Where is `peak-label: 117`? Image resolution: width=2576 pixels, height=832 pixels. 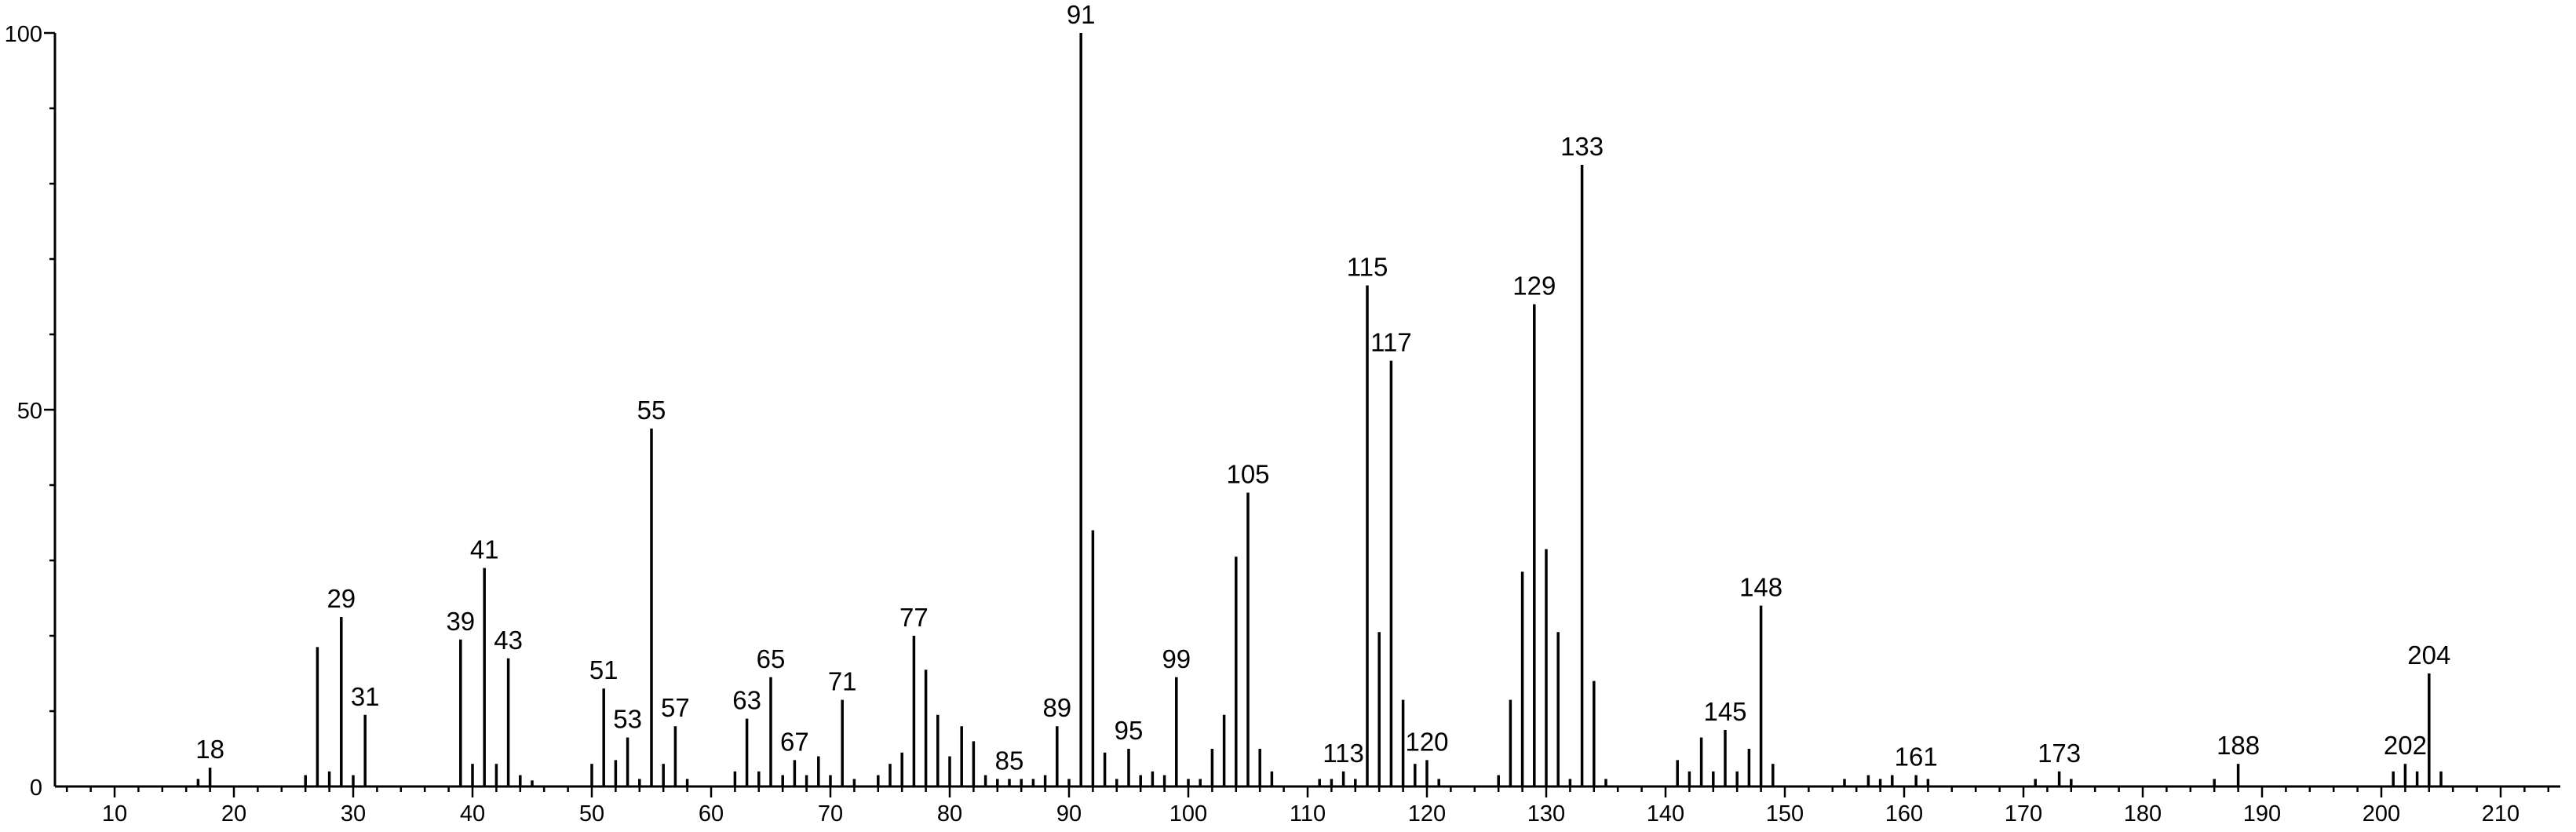
peak-label: 117 is located at coordinates (1391, 342).